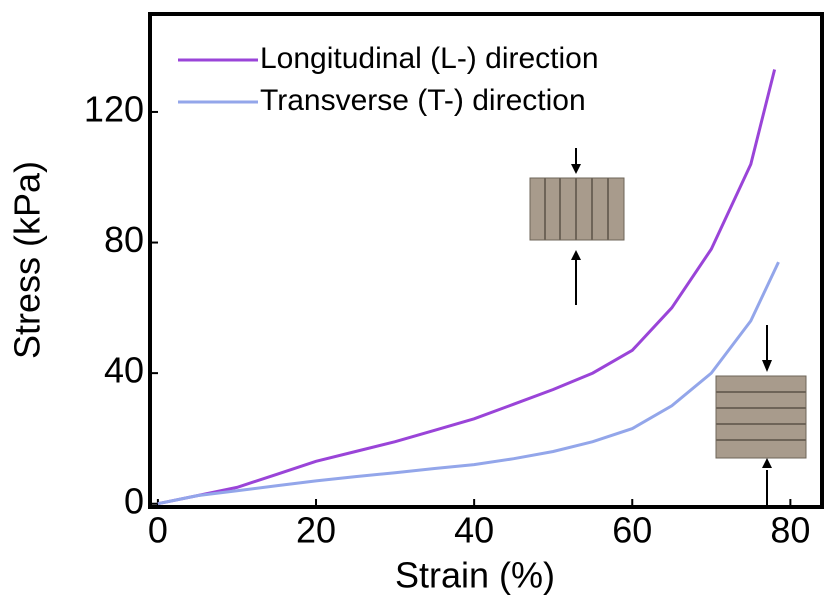 The image size is (824, 603). I want to click on x-tick-label: 40, so click(474, 530).